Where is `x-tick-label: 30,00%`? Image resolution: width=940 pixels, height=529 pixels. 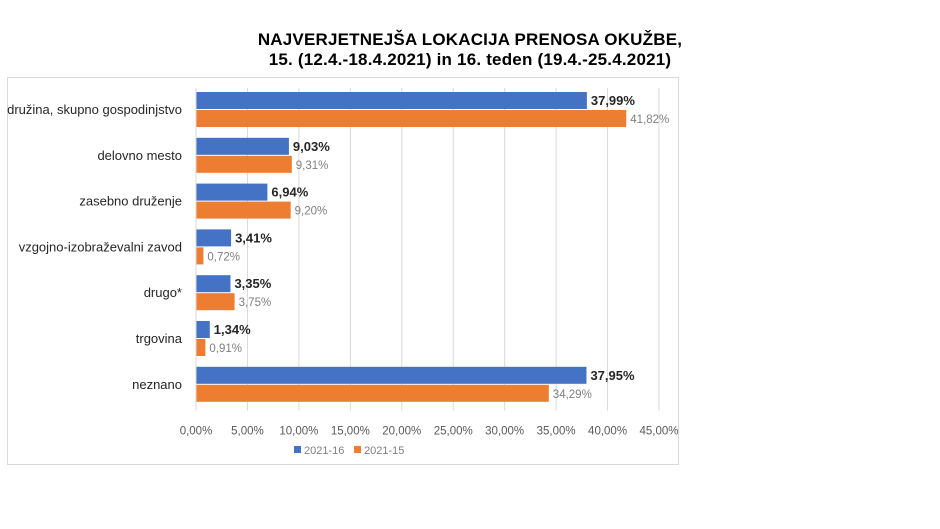 x-tick-label: 30,00% is located at coordinates (504, 432).